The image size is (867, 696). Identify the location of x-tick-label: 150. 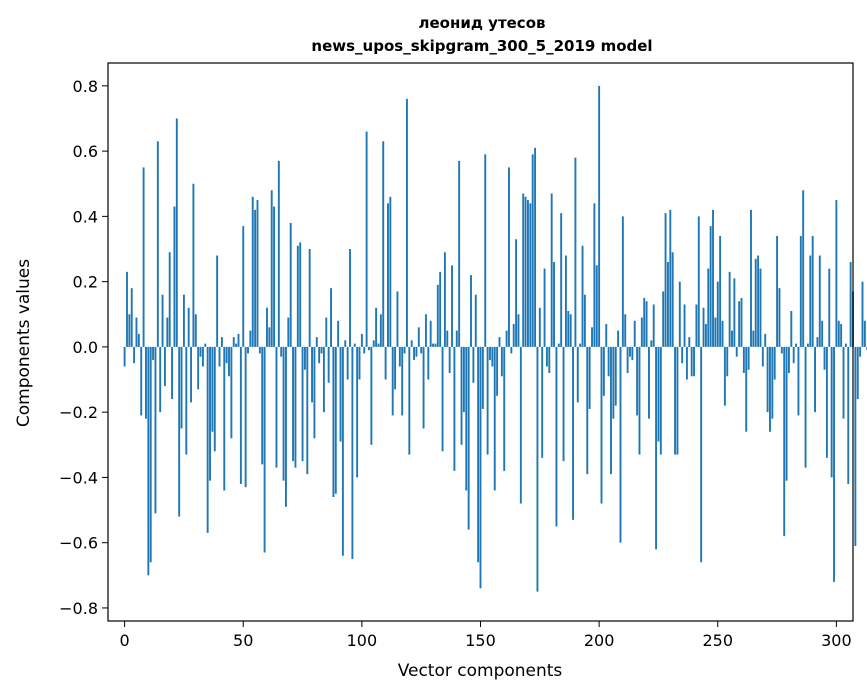
(480, 640).